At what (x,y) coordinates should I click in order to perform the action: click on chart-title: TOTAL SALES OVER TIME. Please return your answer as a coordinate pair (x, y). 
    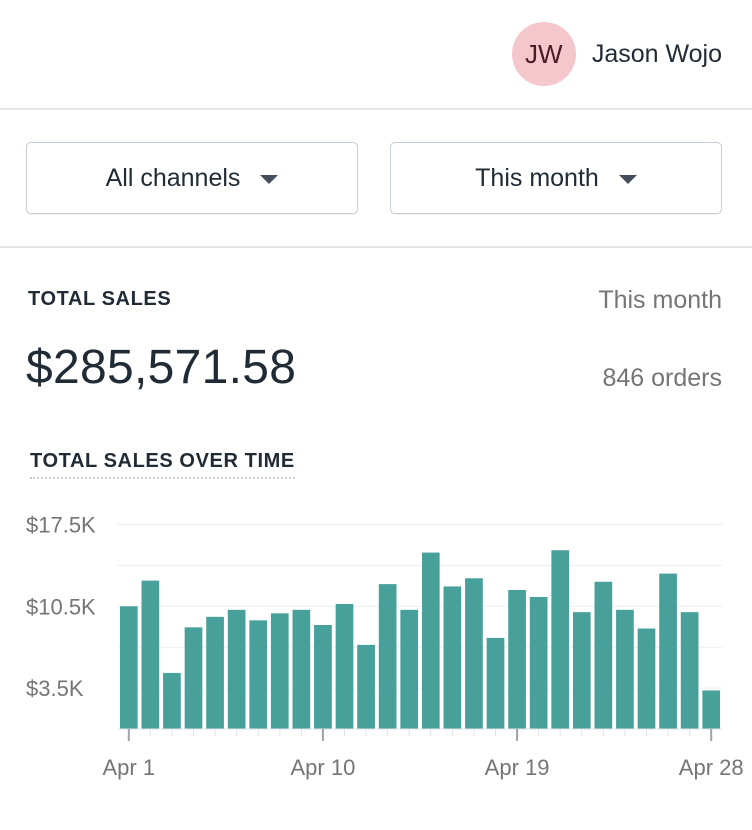
    Looking at the image, I should click on (162, 464).